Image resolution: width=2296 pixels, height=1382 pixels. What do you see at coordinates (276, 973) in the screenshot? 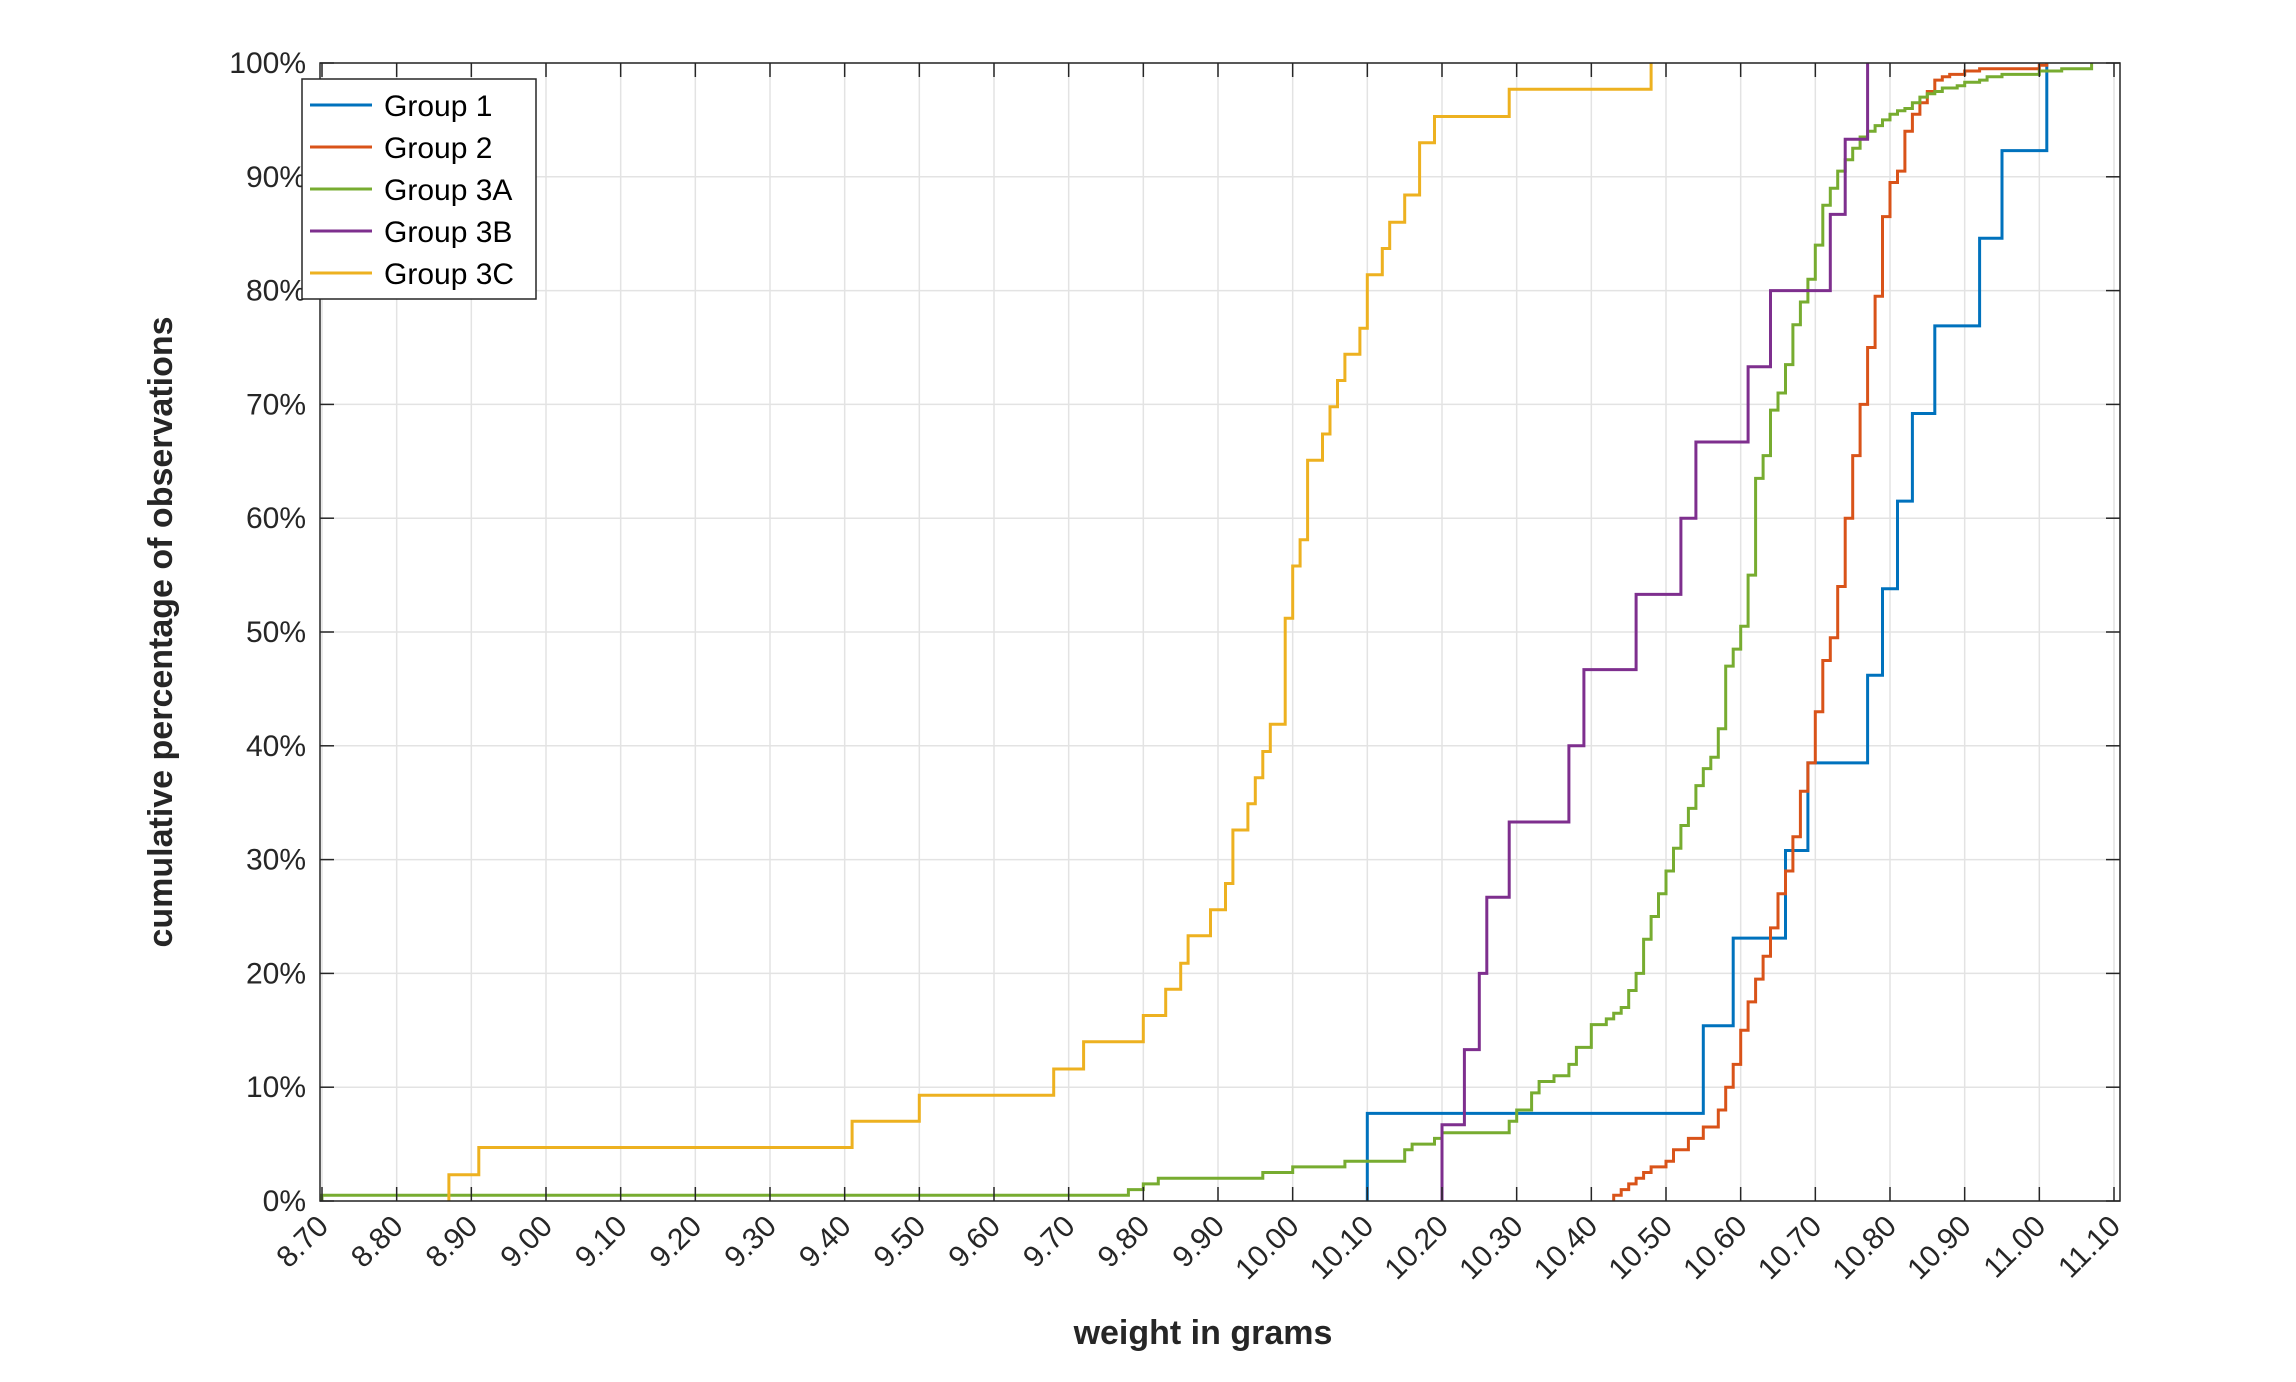
I see `y-tick-label: 20%` at bounding box center [276, 973].